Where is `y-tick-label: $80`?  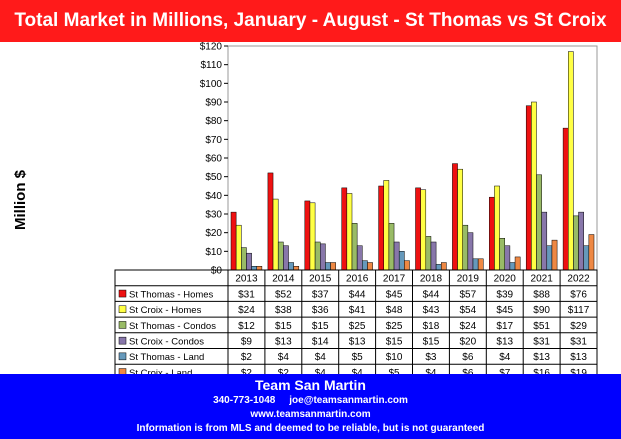 y-tick-label: $80 is located at coordinates (213, 121).